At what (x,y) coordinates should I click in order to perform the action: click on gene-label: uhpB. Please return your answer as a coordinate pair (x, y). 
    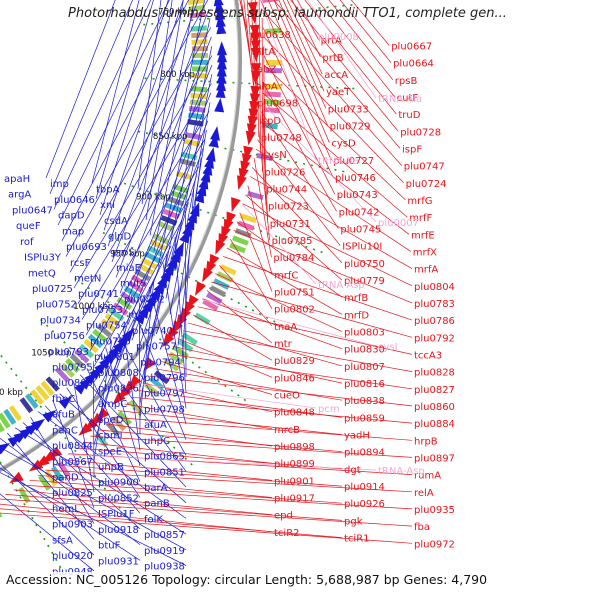
    Looking at the image, I should click on (111, 467).